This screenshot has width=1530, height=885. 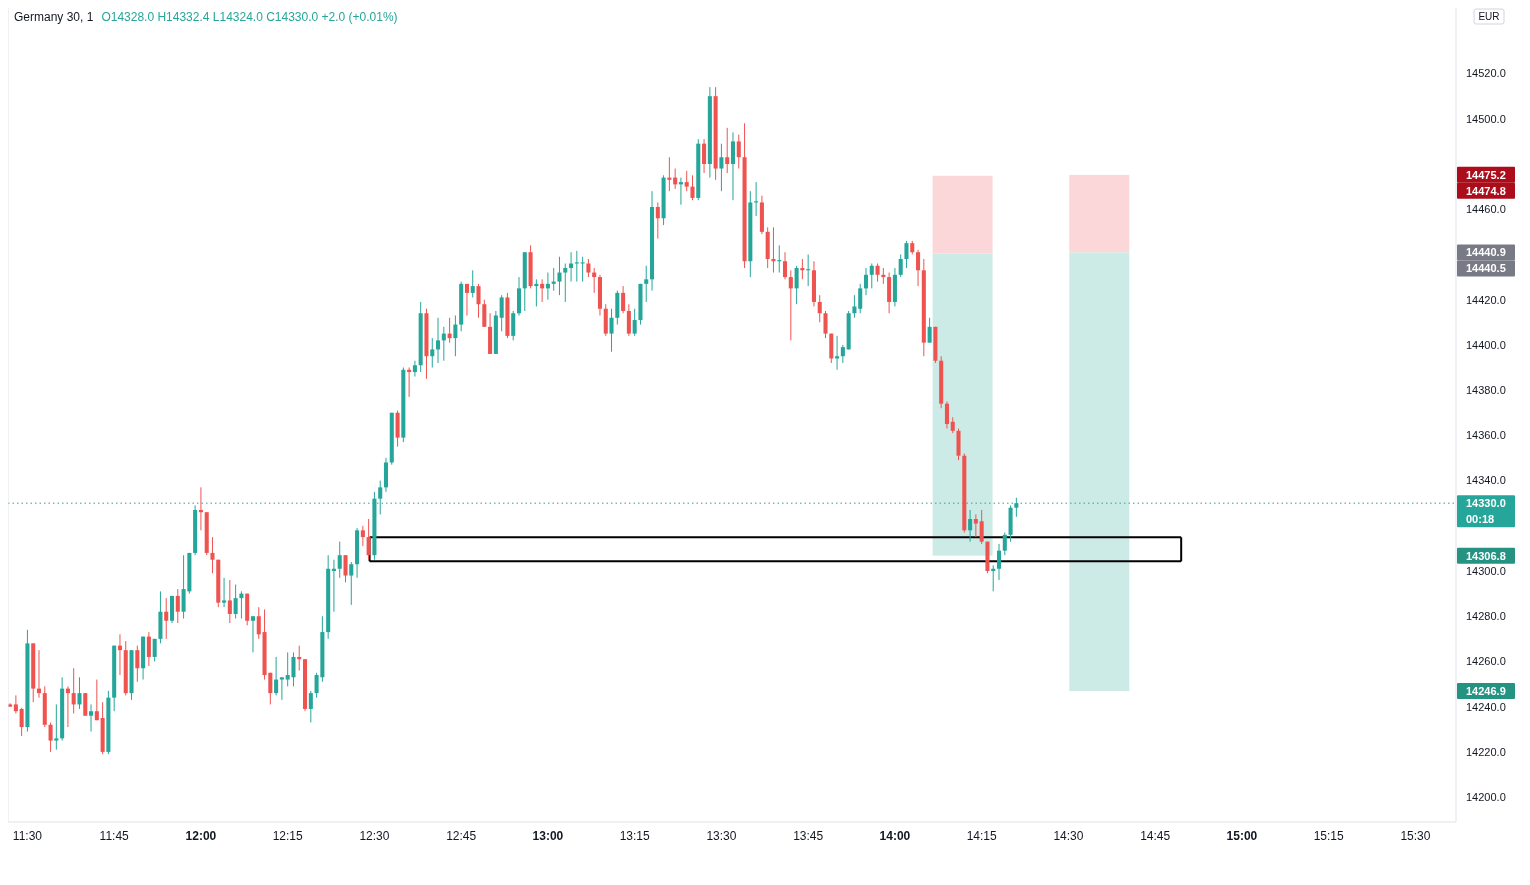 I want to click on y-tick-label: 14220.0, so click(x=1486, y=751).